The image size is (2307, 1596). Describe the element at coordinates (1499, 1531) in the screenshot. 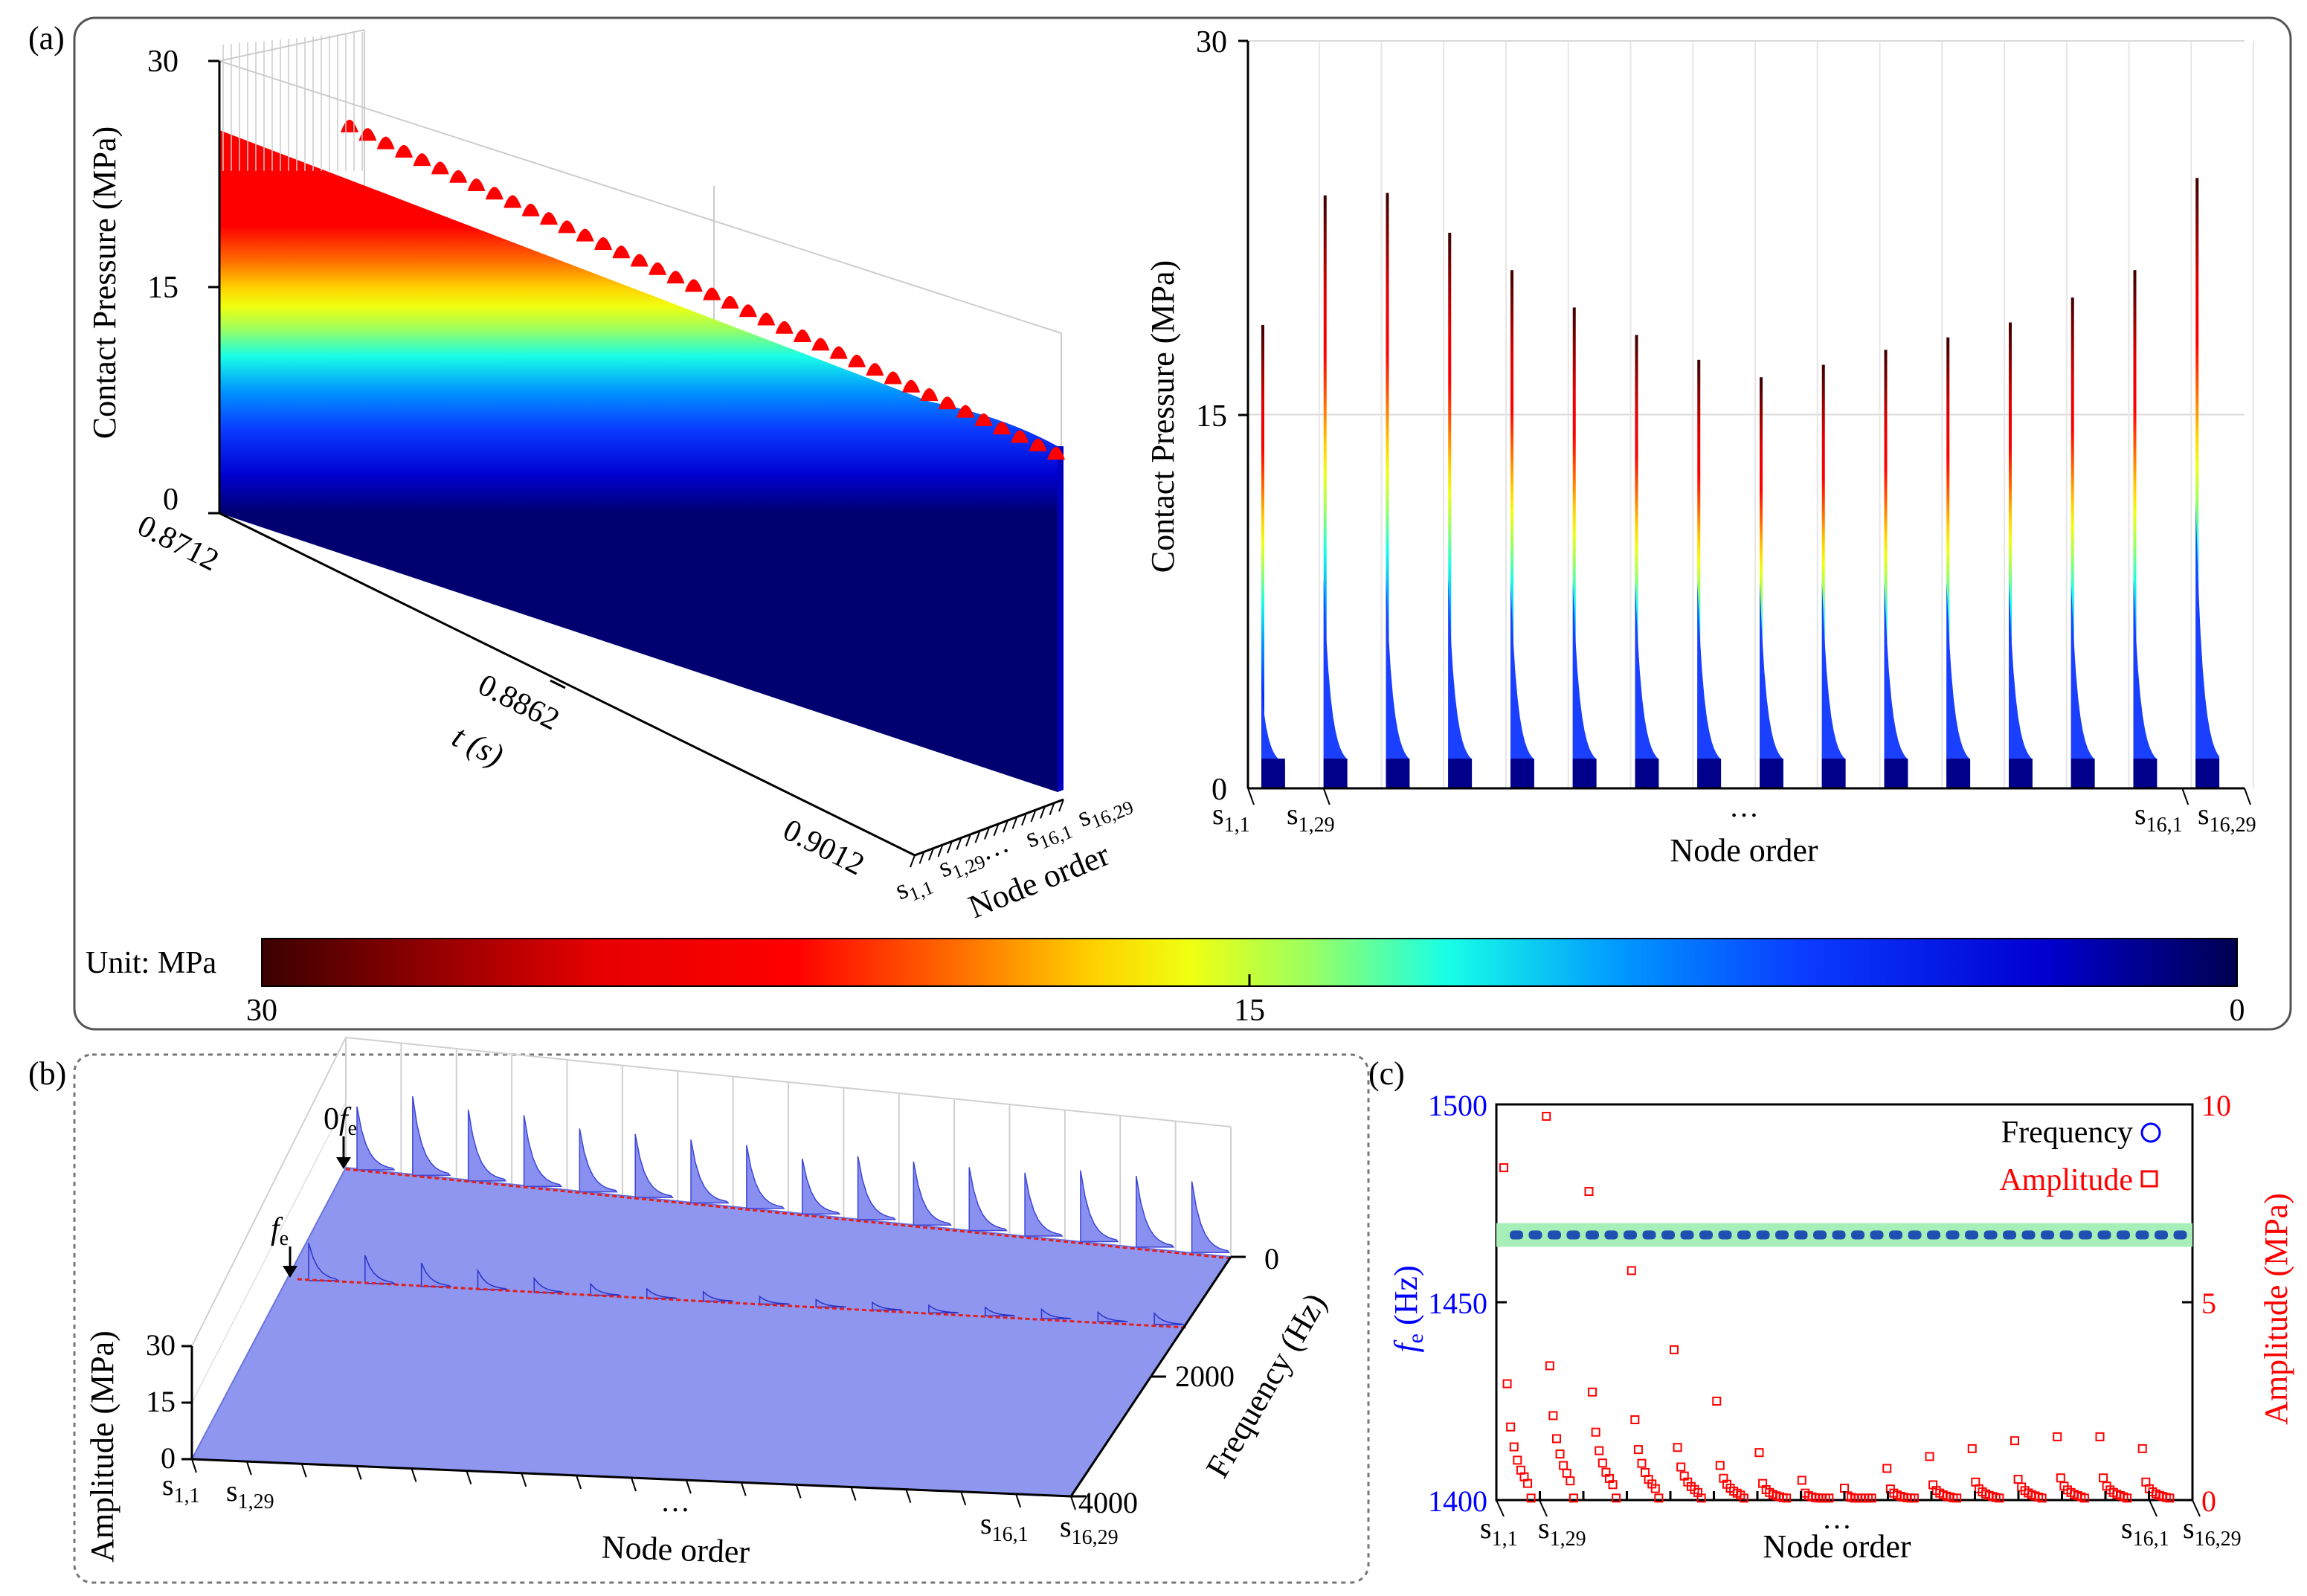

I see `c-xtick-label: s1,1` at that location.